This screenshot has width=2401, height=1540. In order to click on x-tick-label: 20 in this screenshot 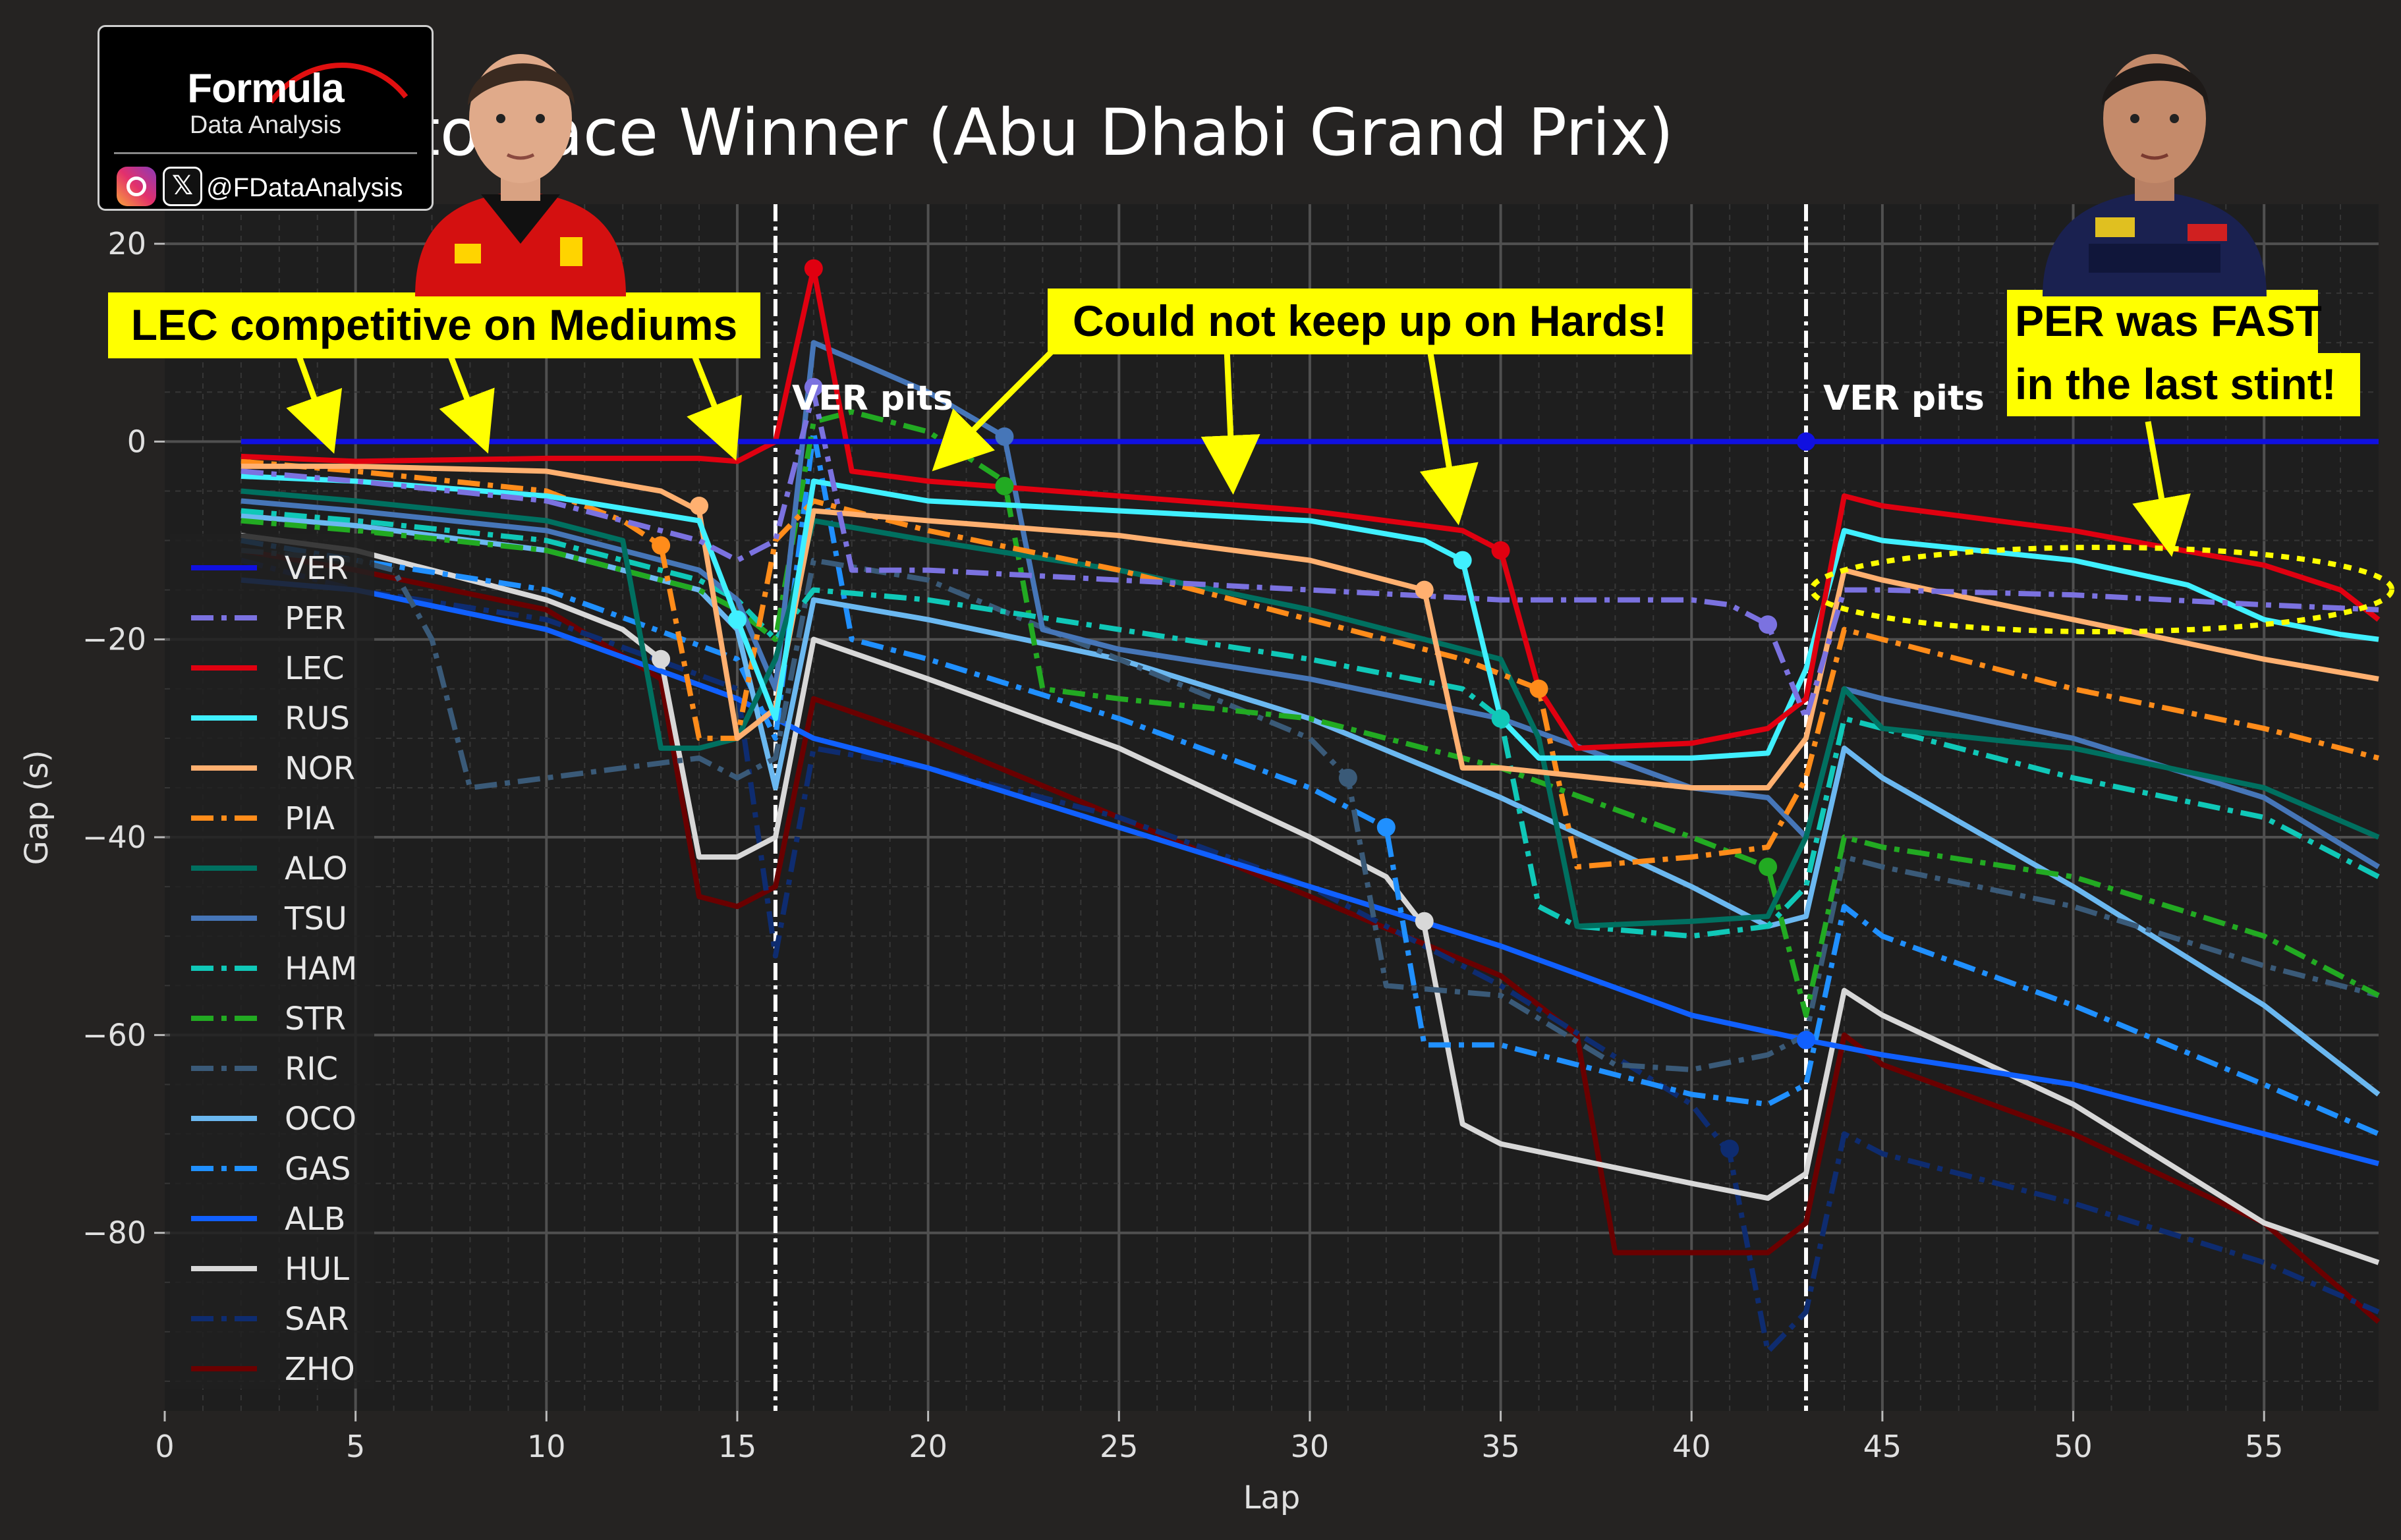, I will do `click(928, 1446)`.